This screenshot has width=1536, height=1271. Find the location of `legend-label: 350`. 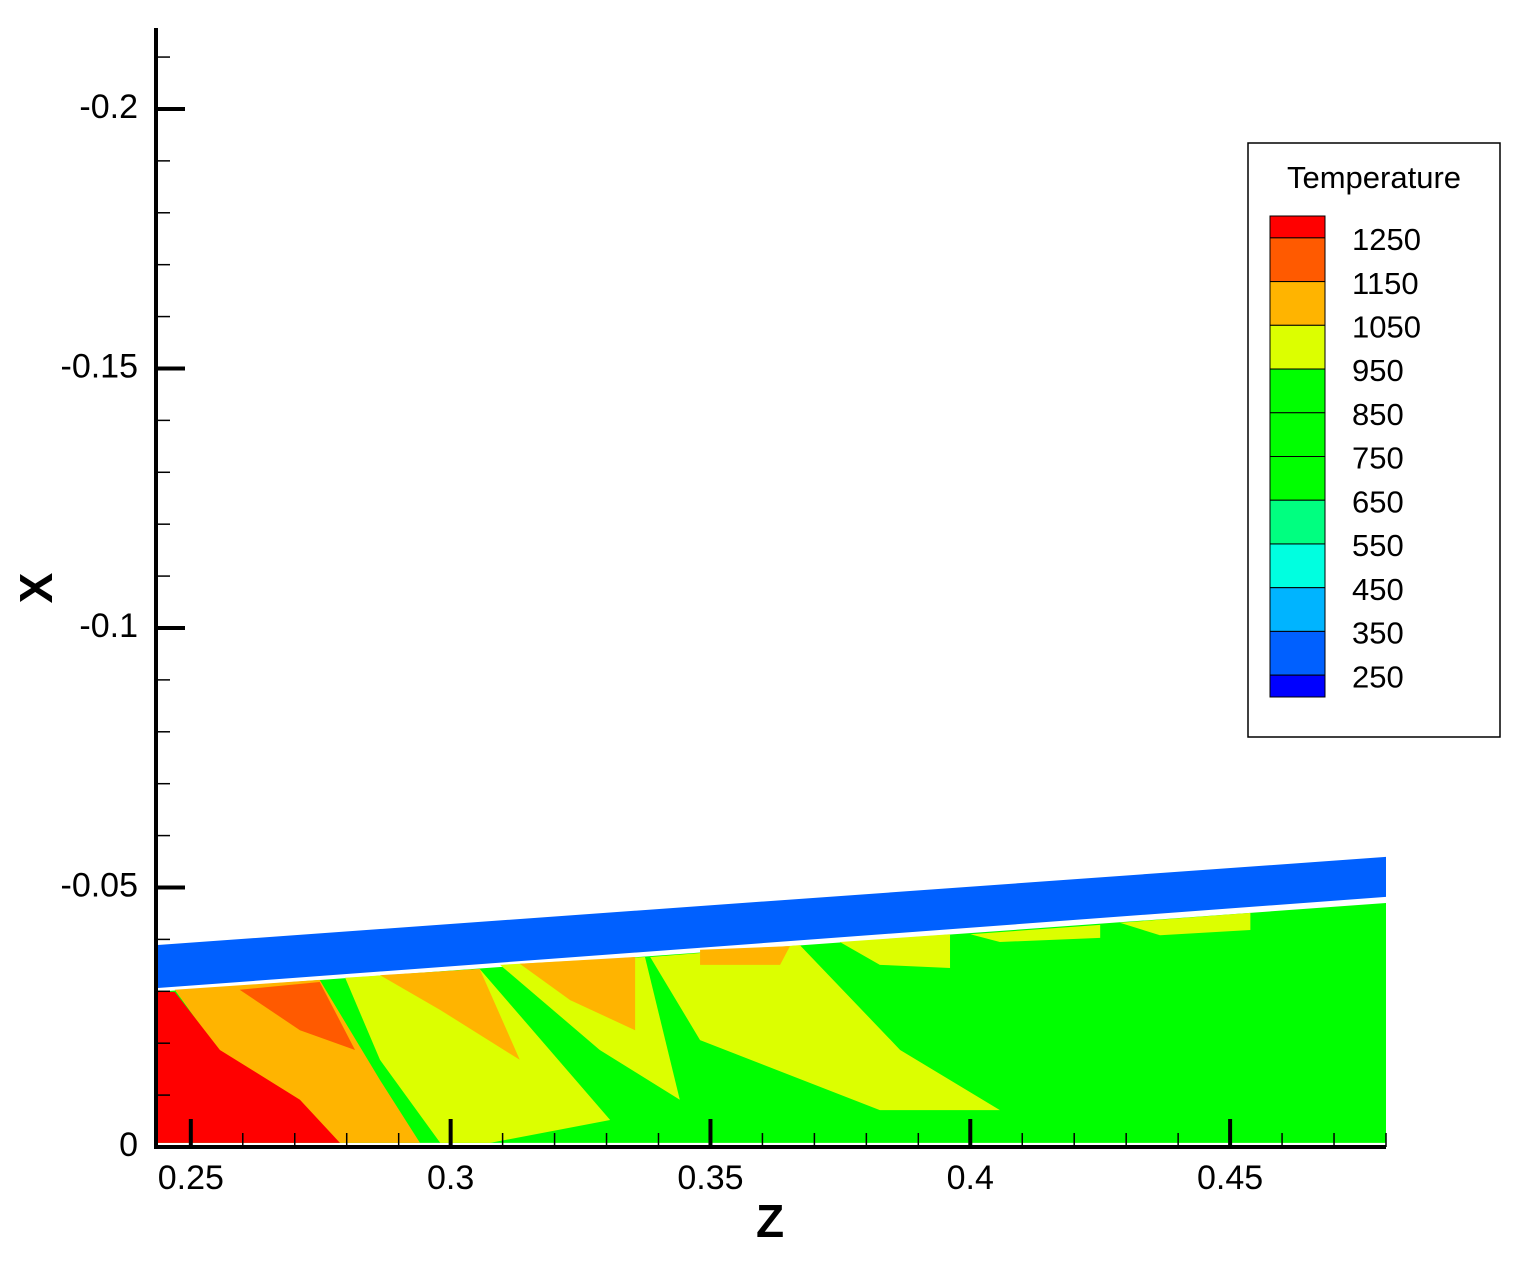

legend-label: 350 is located at coordinates (1378, 633).